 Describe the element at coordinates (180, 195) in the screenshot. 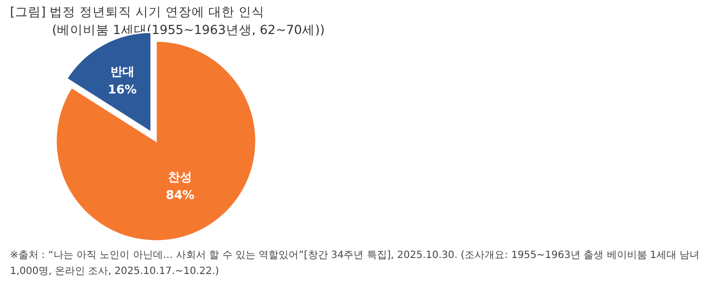

I see `data-label: 84%` at that location.